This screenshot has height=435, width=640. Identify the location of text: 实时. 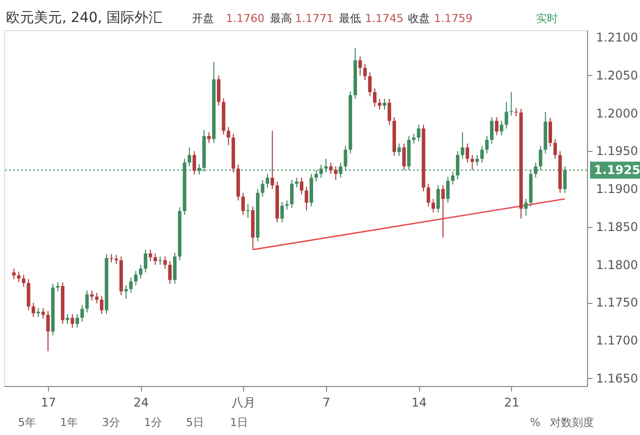
(547, 18).